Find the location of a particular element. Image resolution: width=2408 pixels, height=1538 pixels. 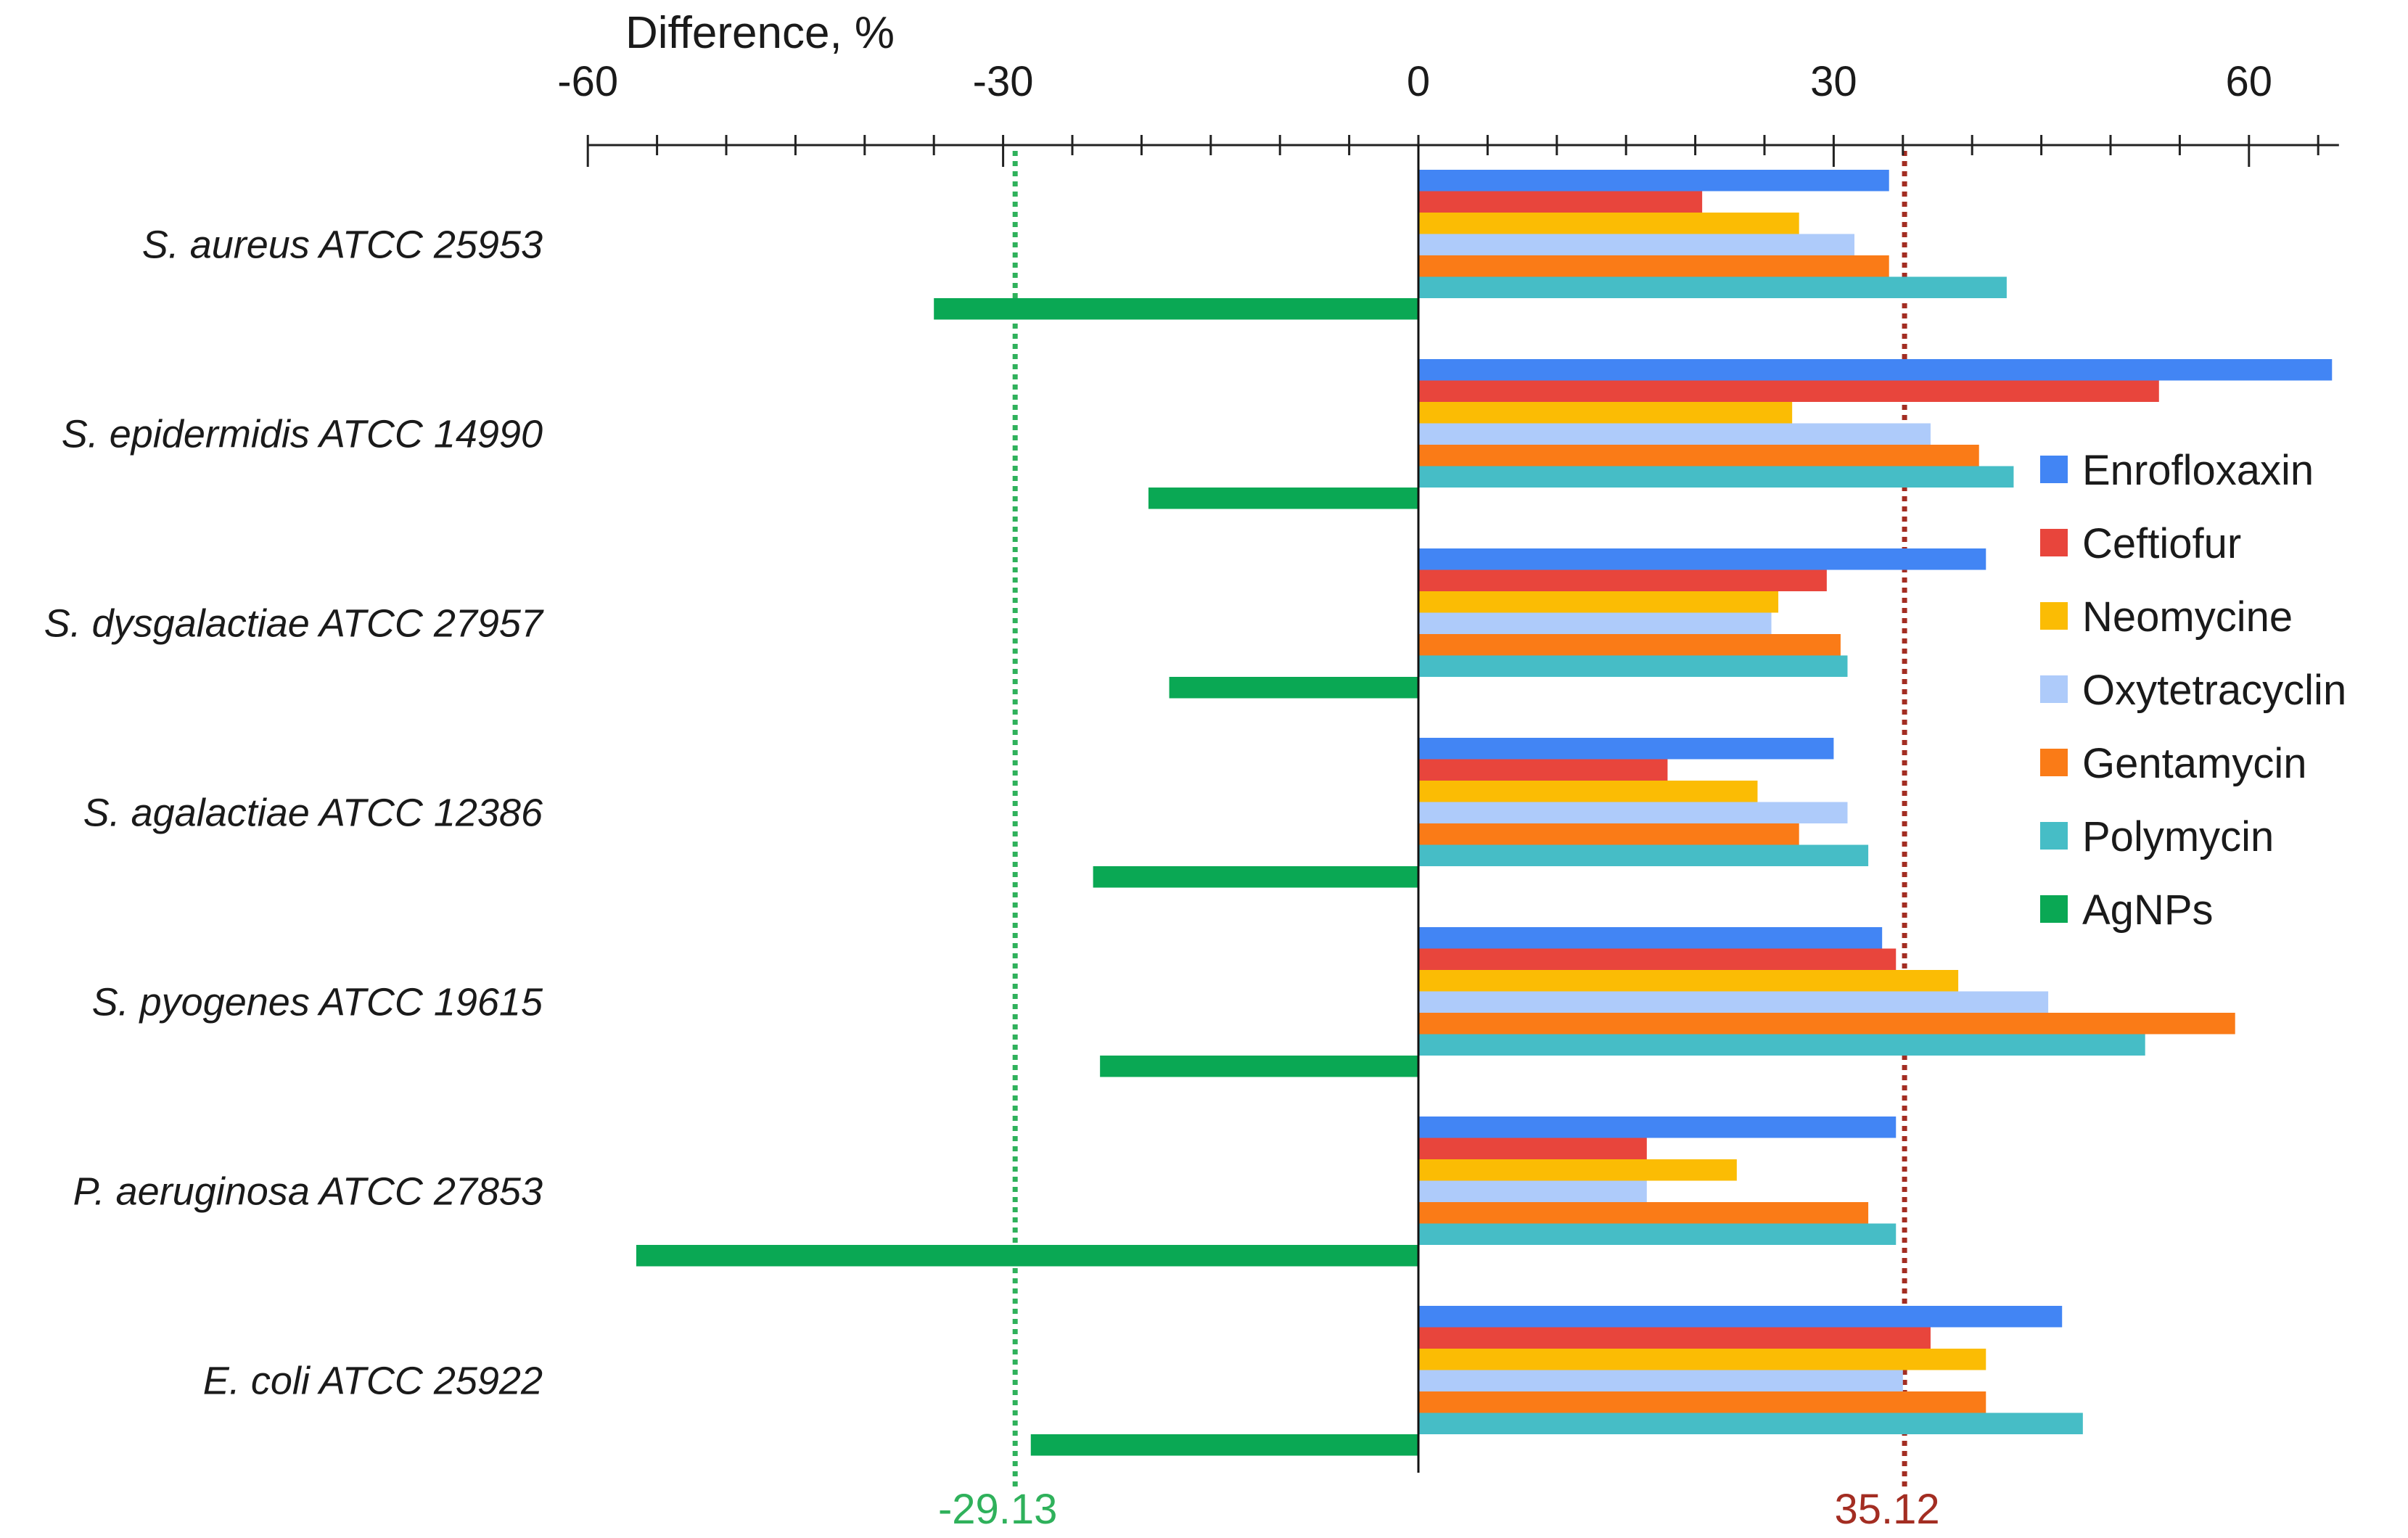

x-tick-label: 60 is located at coordinates (2249, 81).